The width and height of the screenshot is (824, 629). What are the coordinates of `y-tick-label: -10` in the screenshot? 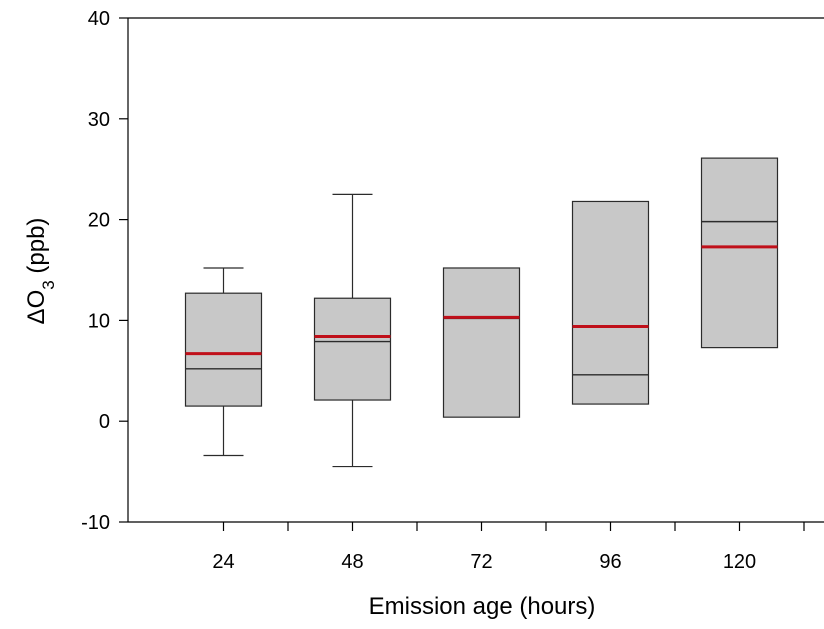 It's located at (95, 523).